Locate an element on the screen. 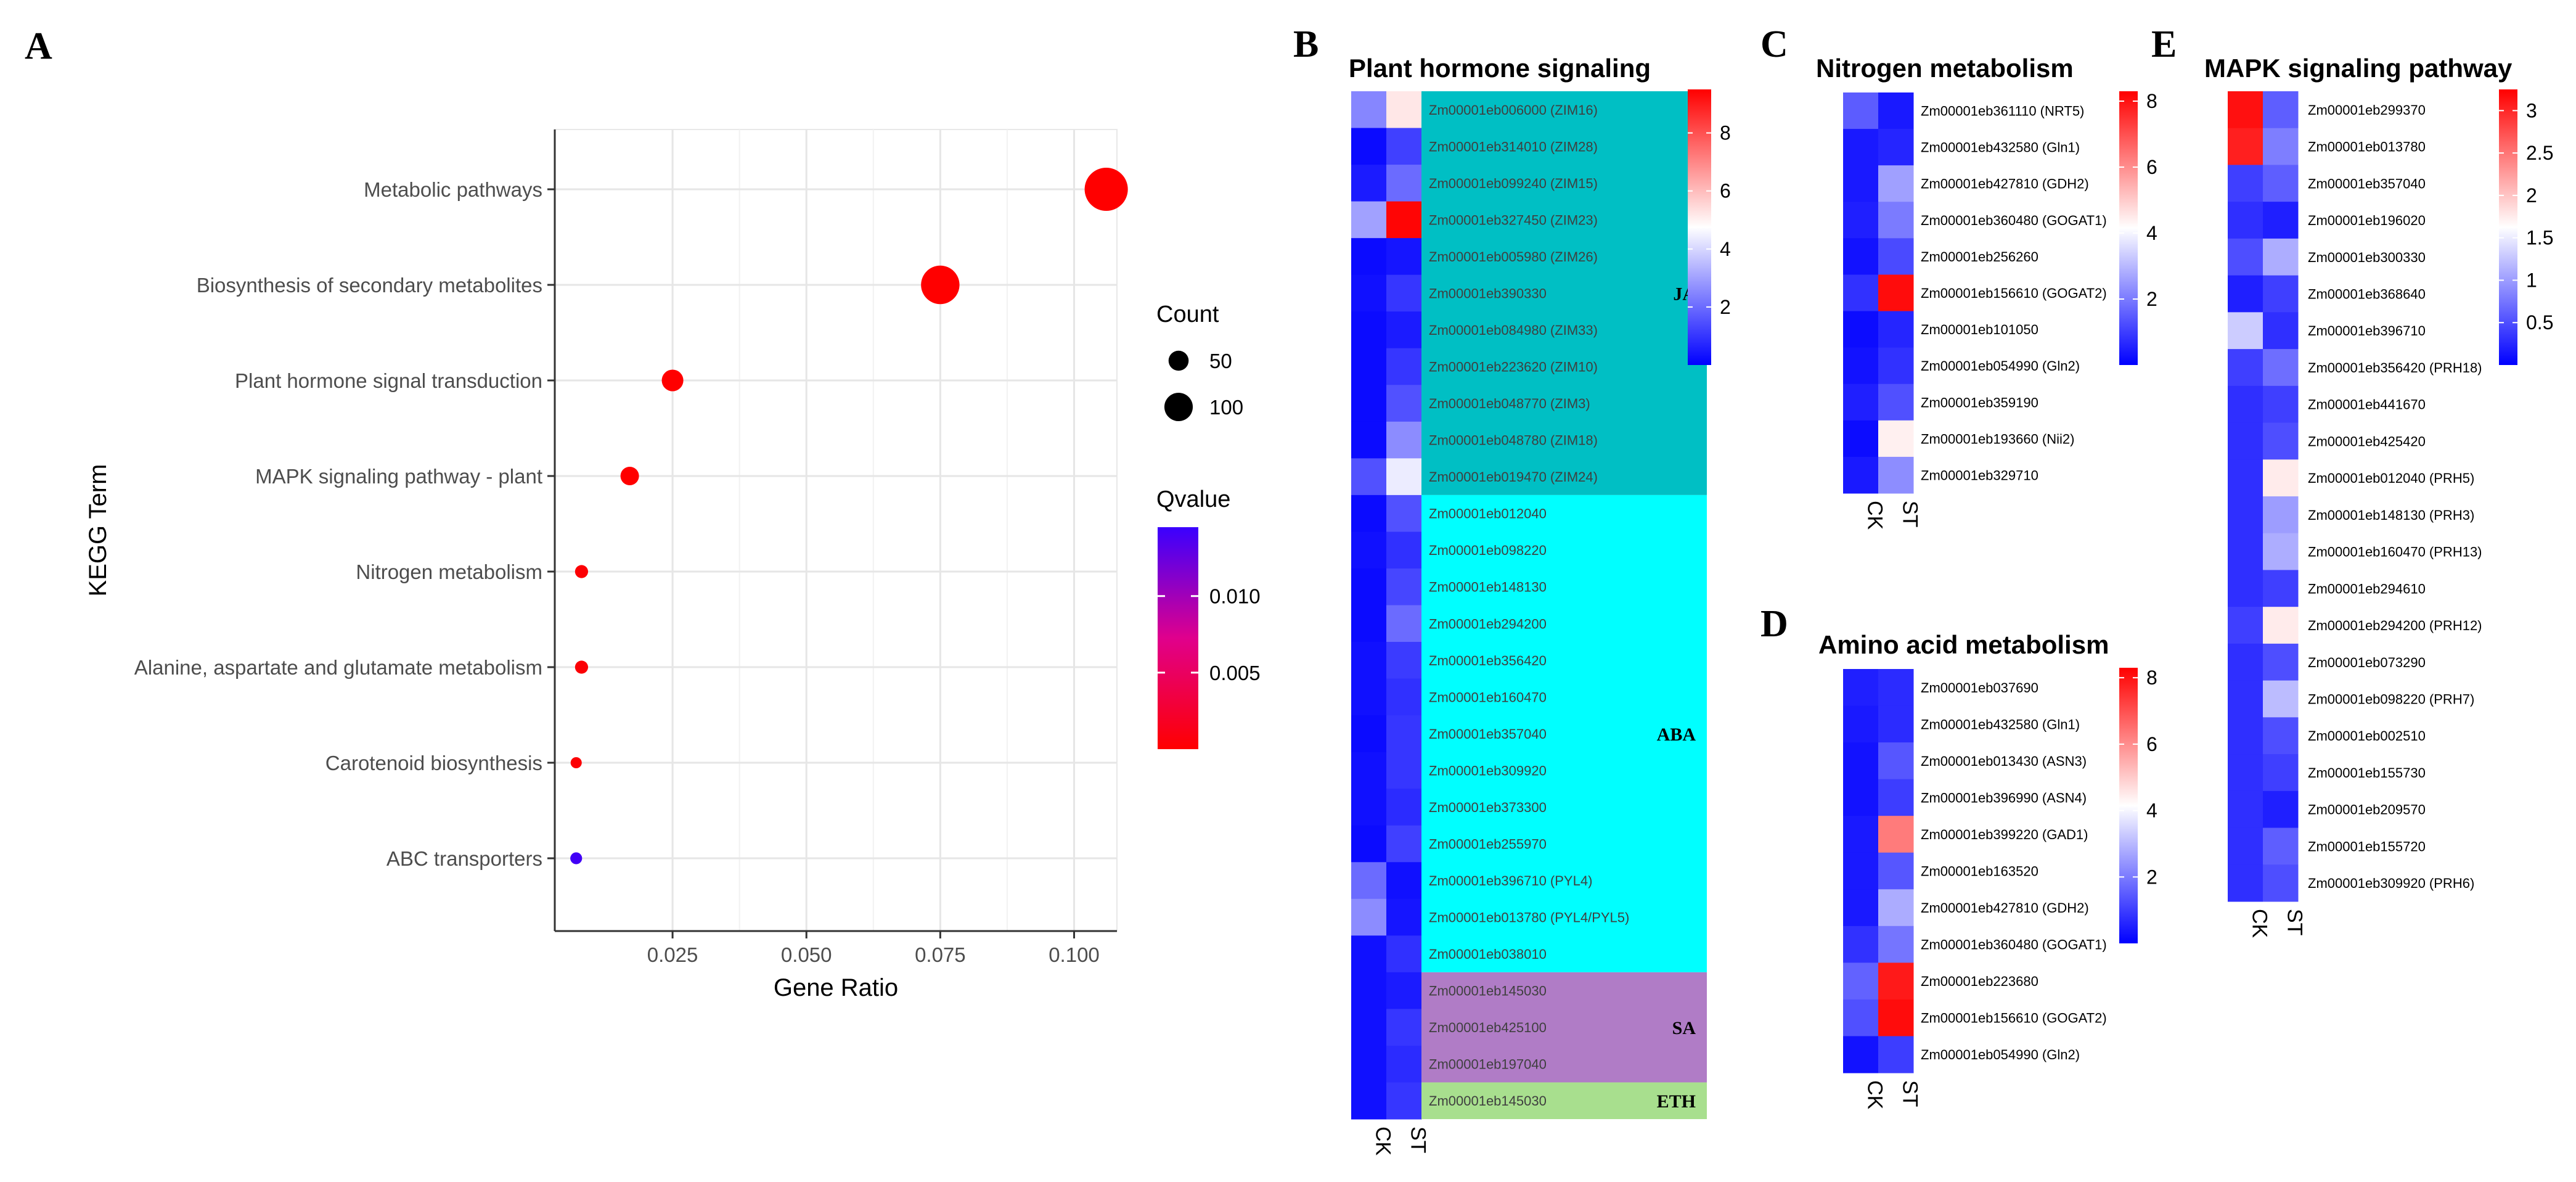 The image size is (2576, 1182). group-label: SA is located at coordinates (1684, 1028).